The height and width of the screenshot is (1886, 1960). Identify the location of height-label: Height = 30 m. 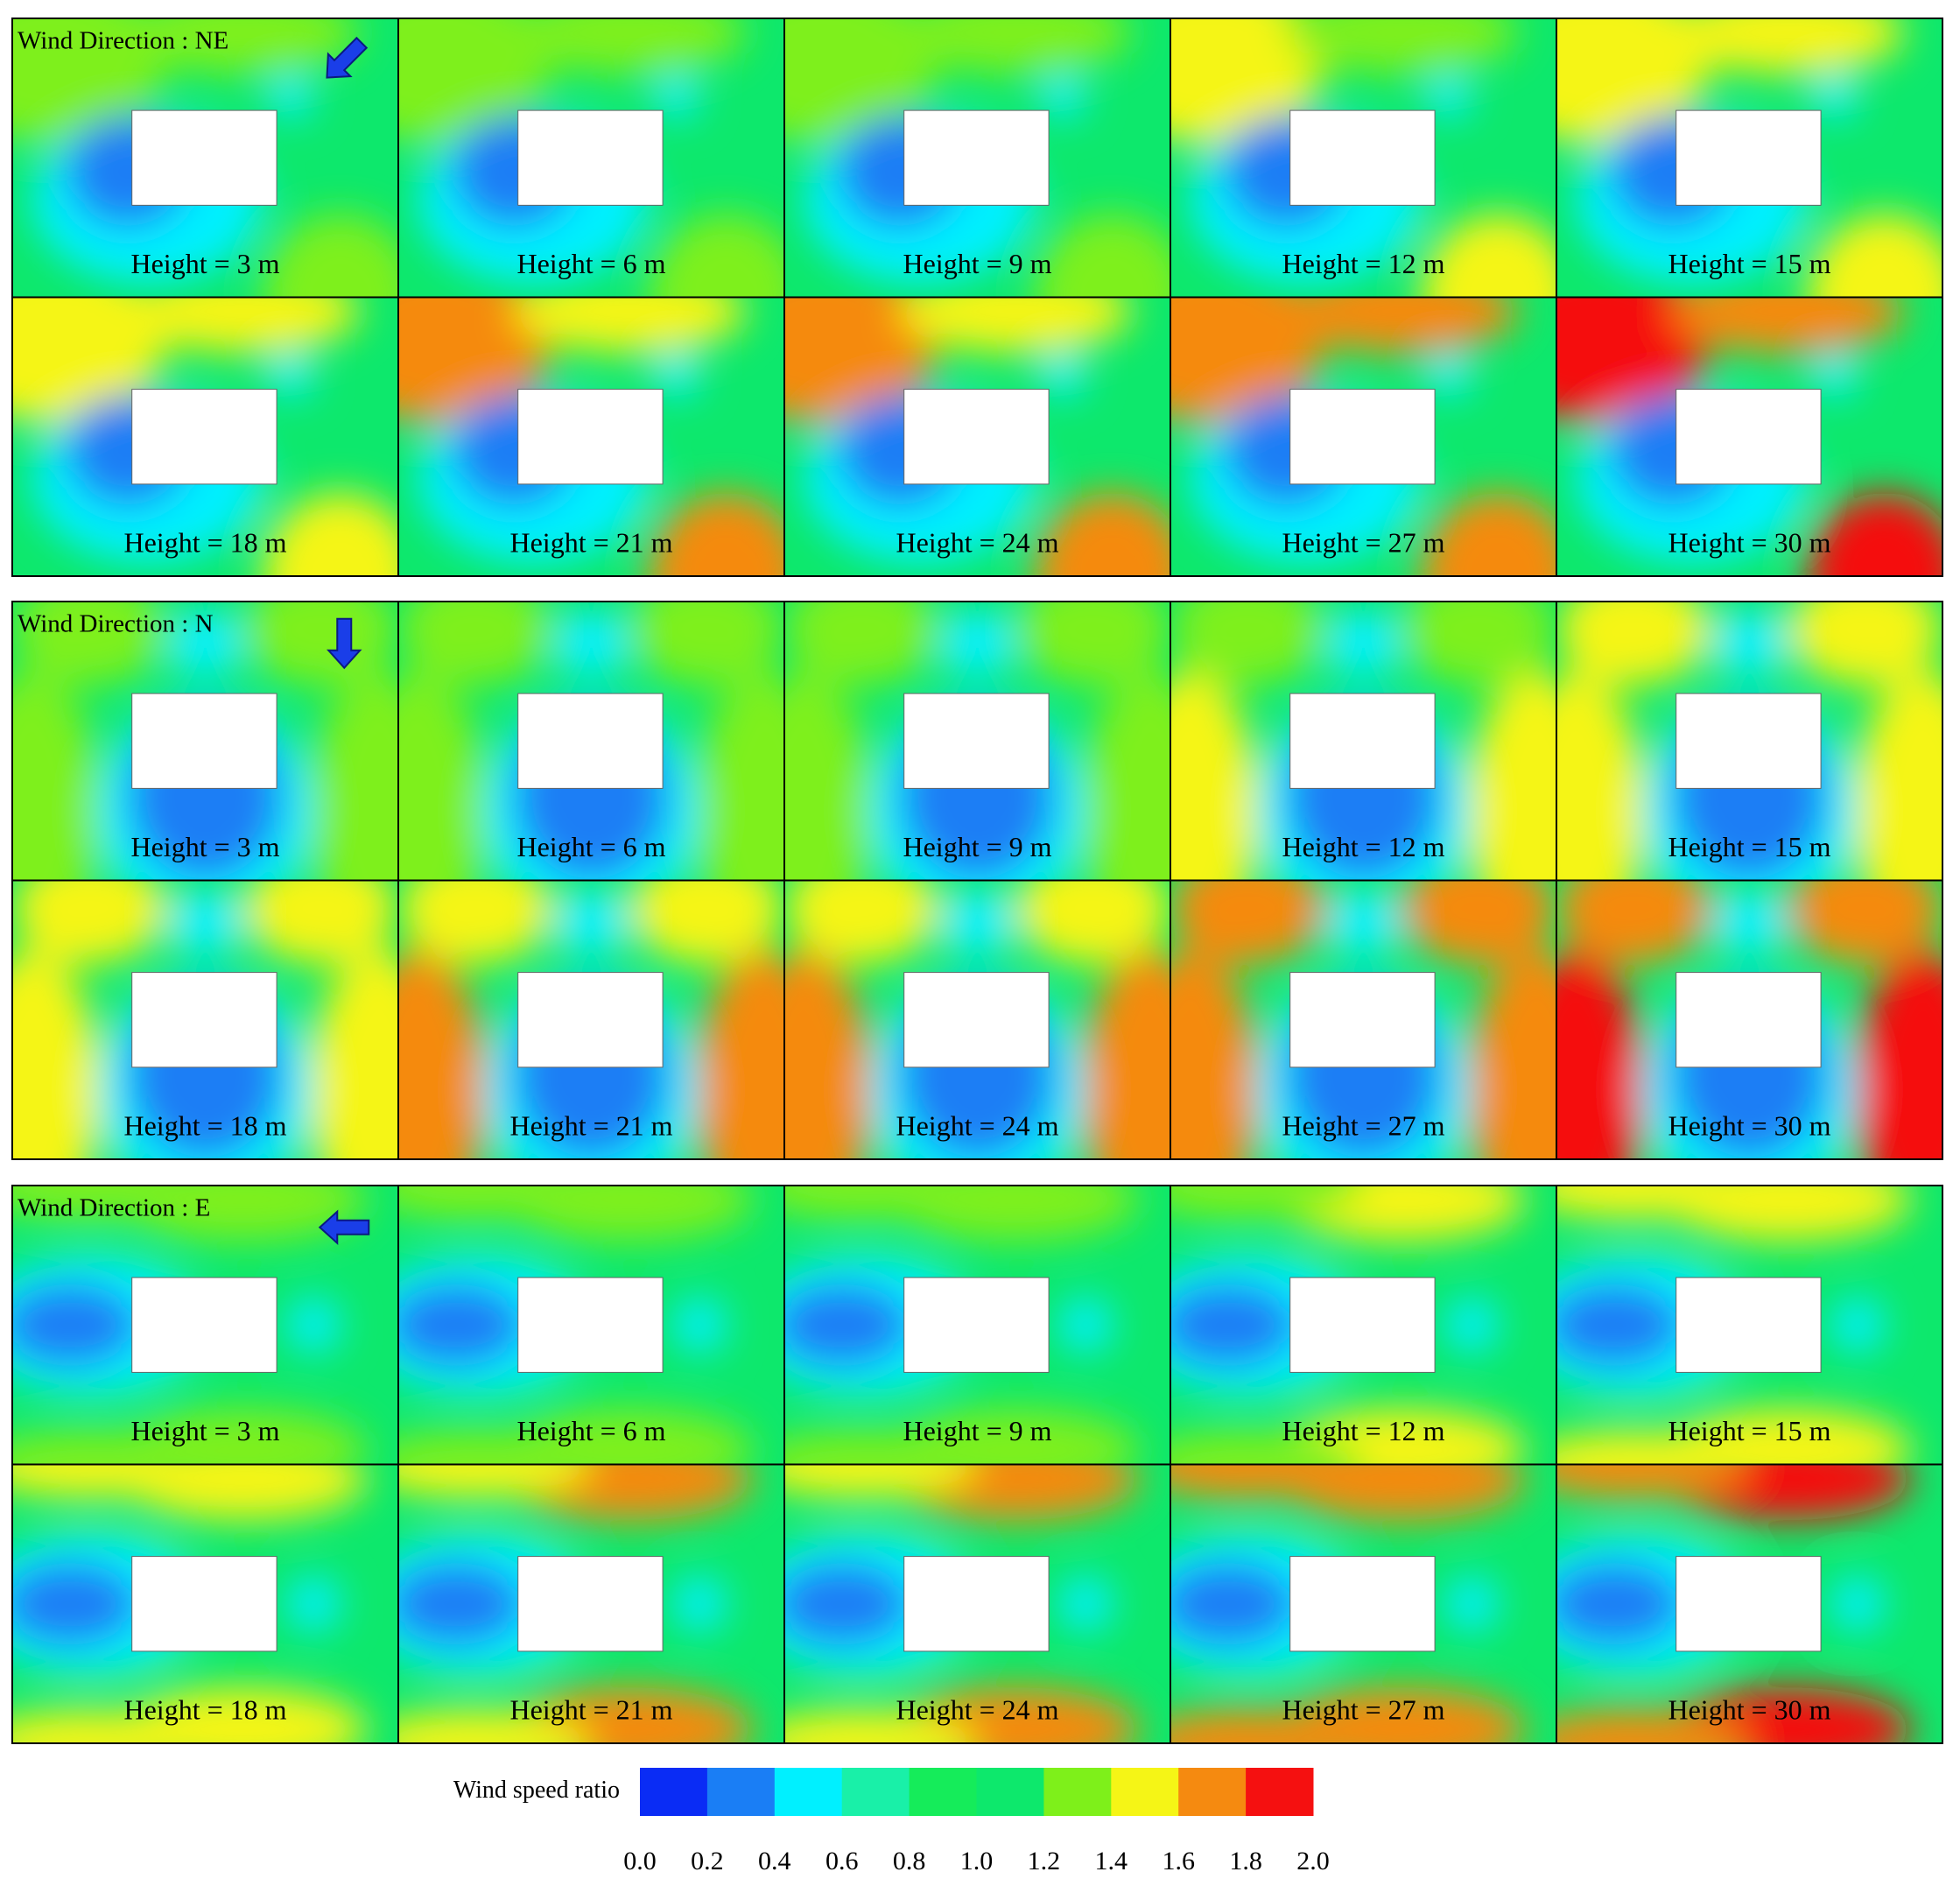
(1749, 542).